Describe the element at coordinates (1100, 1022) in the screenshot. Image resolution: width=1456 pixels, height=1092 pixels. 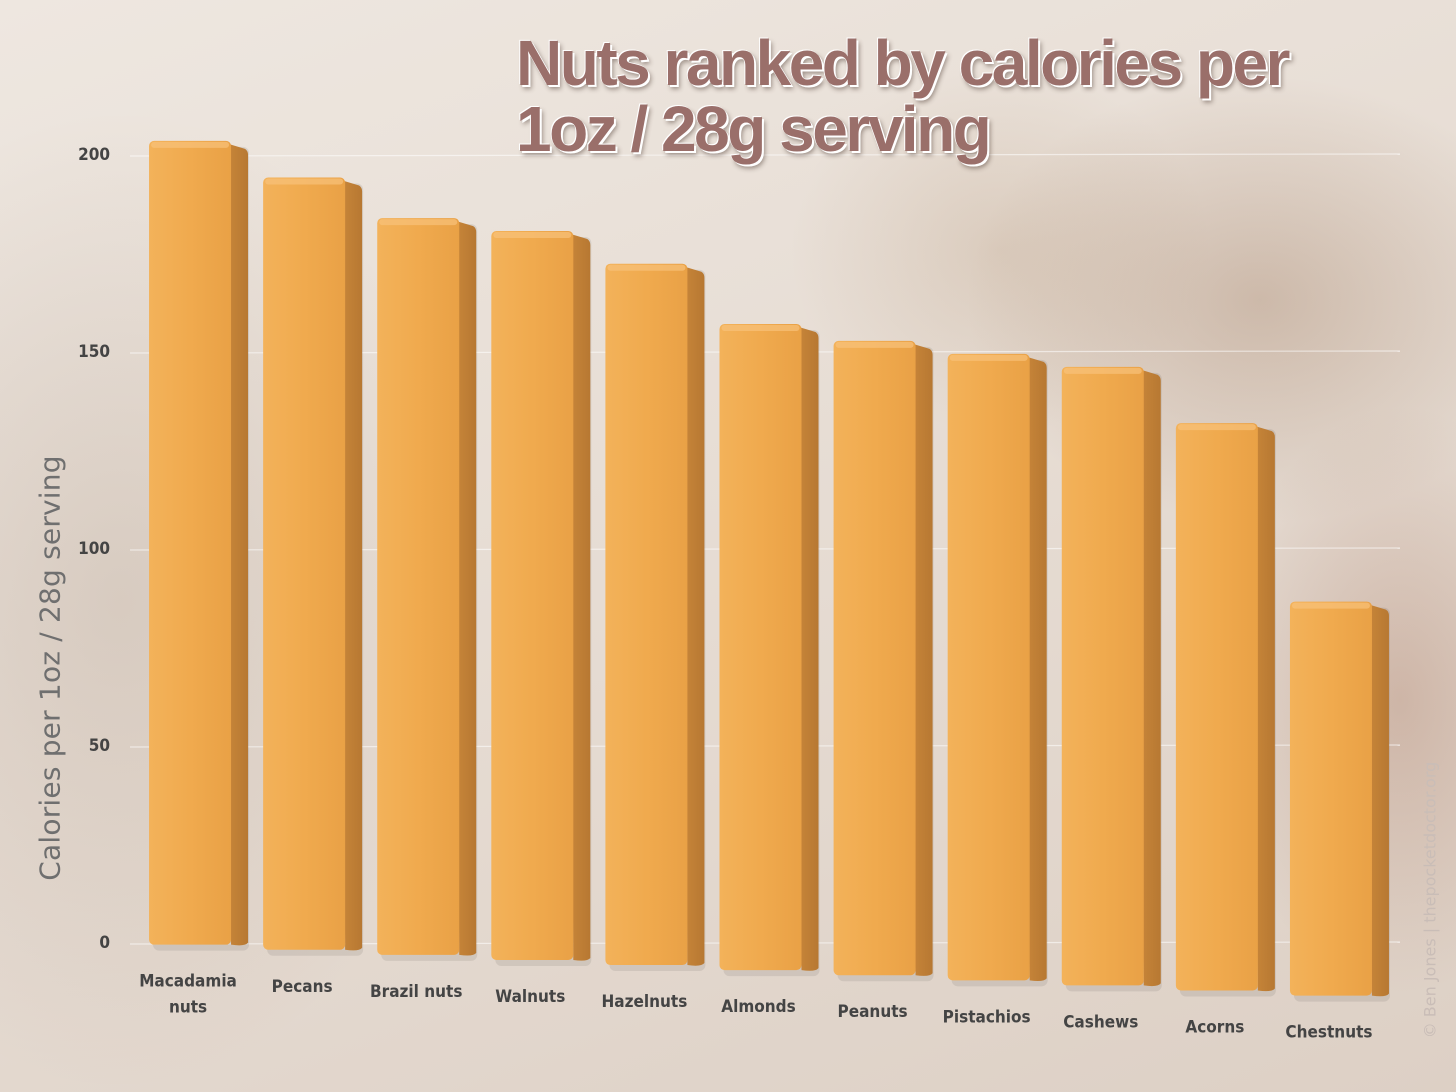
I see `x-tick-label: Cashews` at that location.